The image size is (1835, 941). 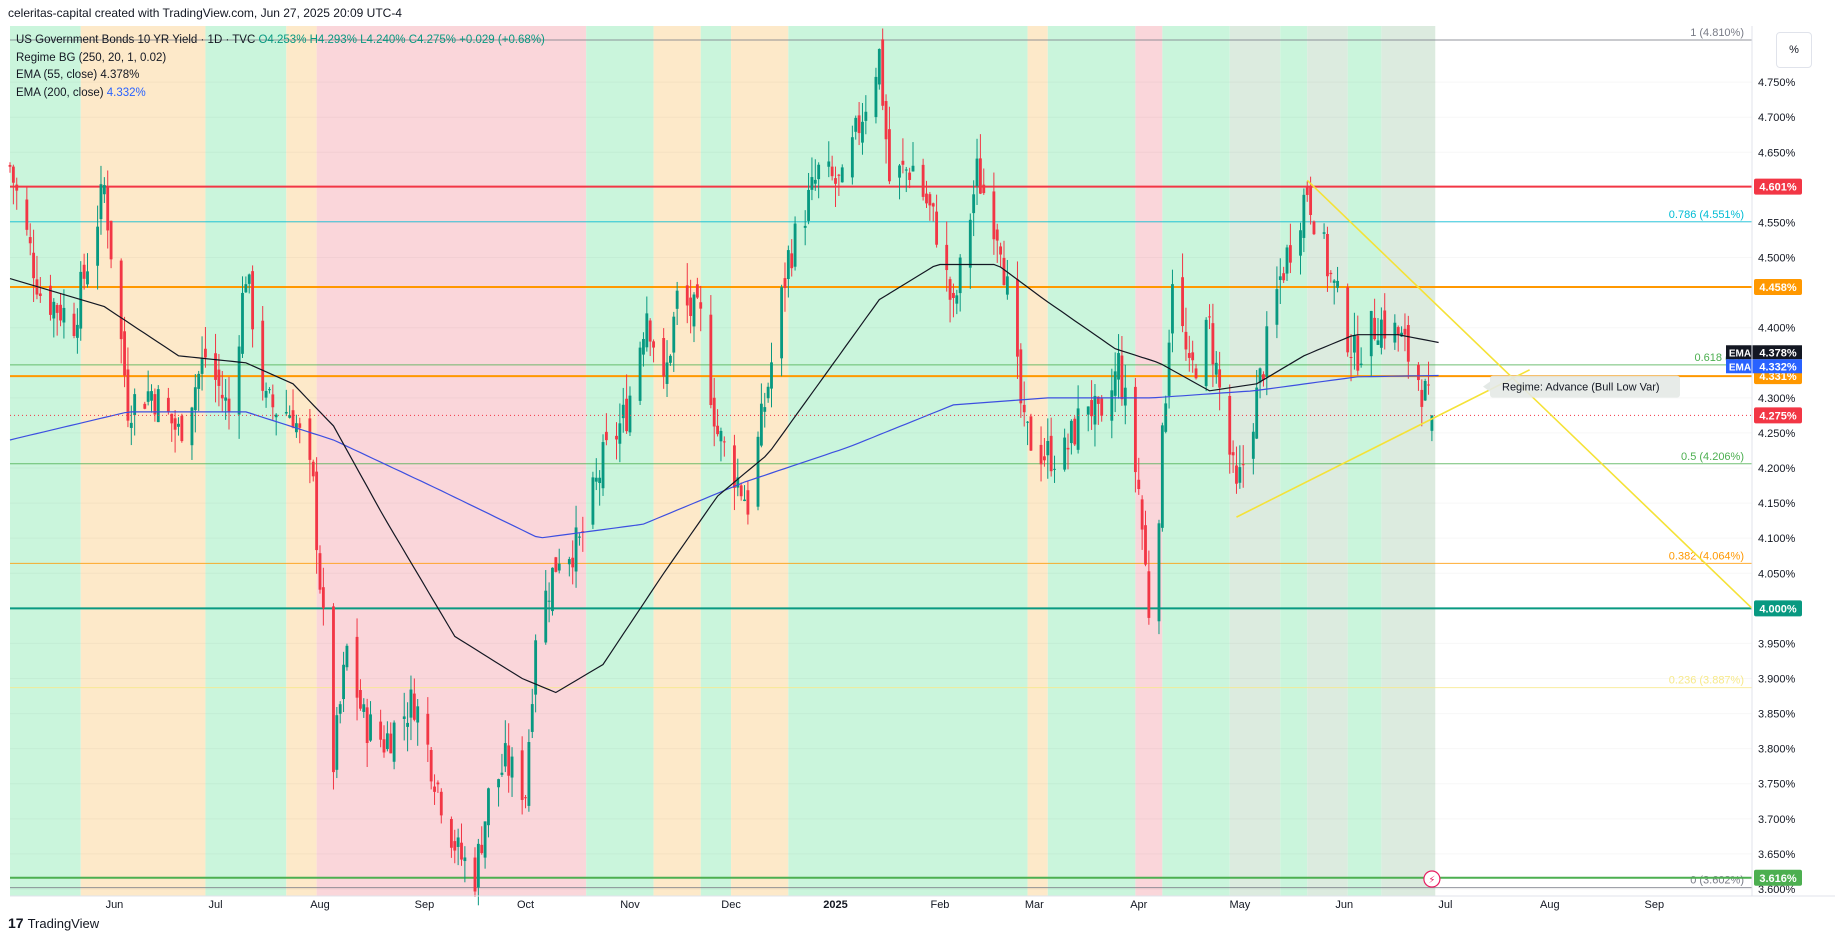 I want to click on x-tick-label: Oct, so click(x=525, y=905).